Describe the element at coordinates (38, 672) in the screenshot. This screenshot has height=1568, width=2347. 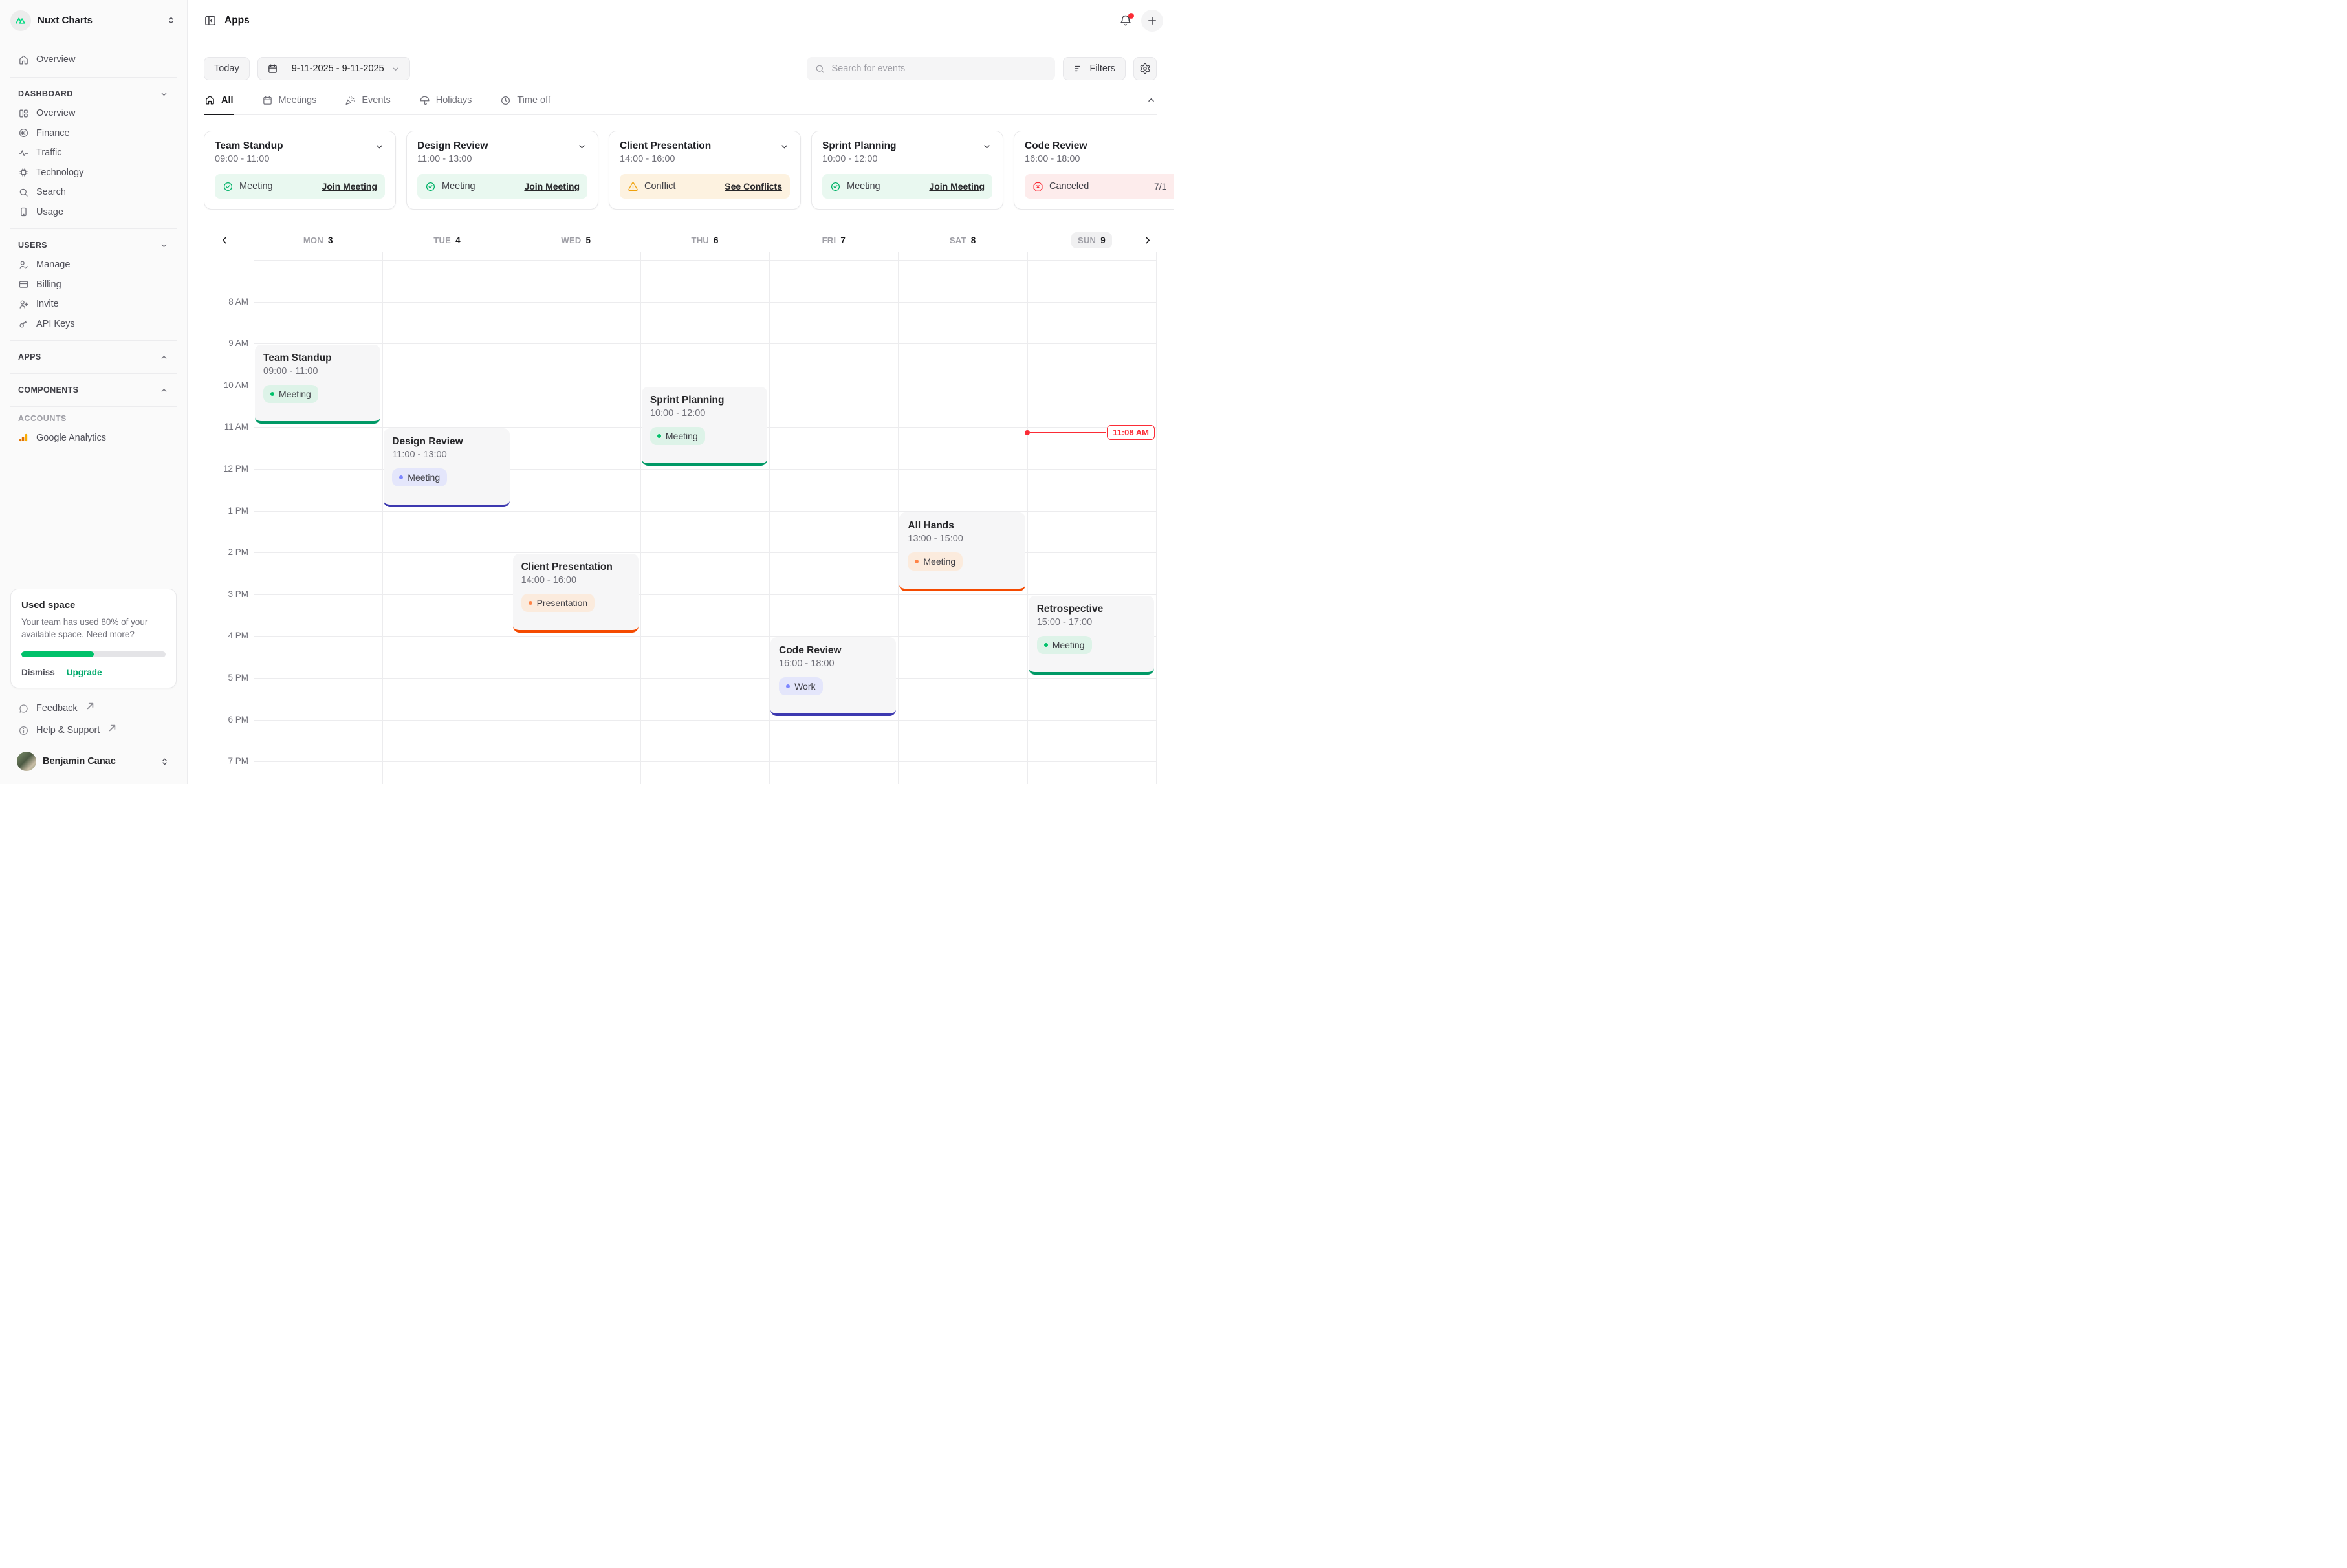
I see `dismiss-button: Dismiss` at that location.